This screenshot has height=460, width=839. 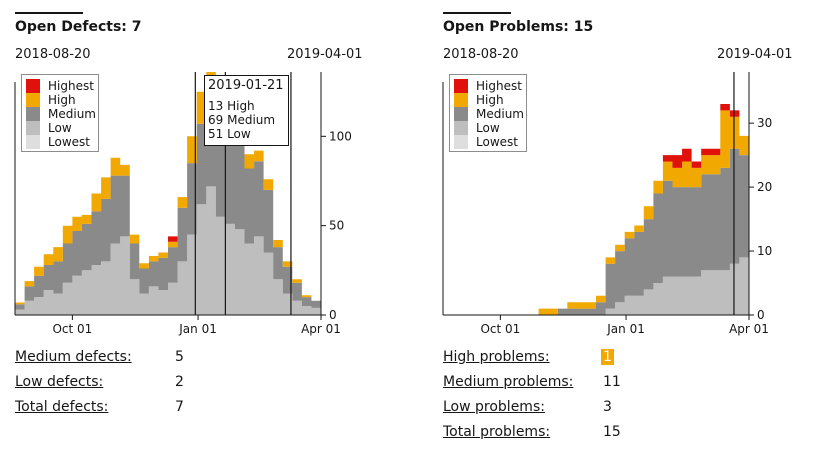 What do you see at coordinates (73, 357) in the screenshot?
I see `medium-defects-link: Medium defects:` at bounding box center [73, 357].